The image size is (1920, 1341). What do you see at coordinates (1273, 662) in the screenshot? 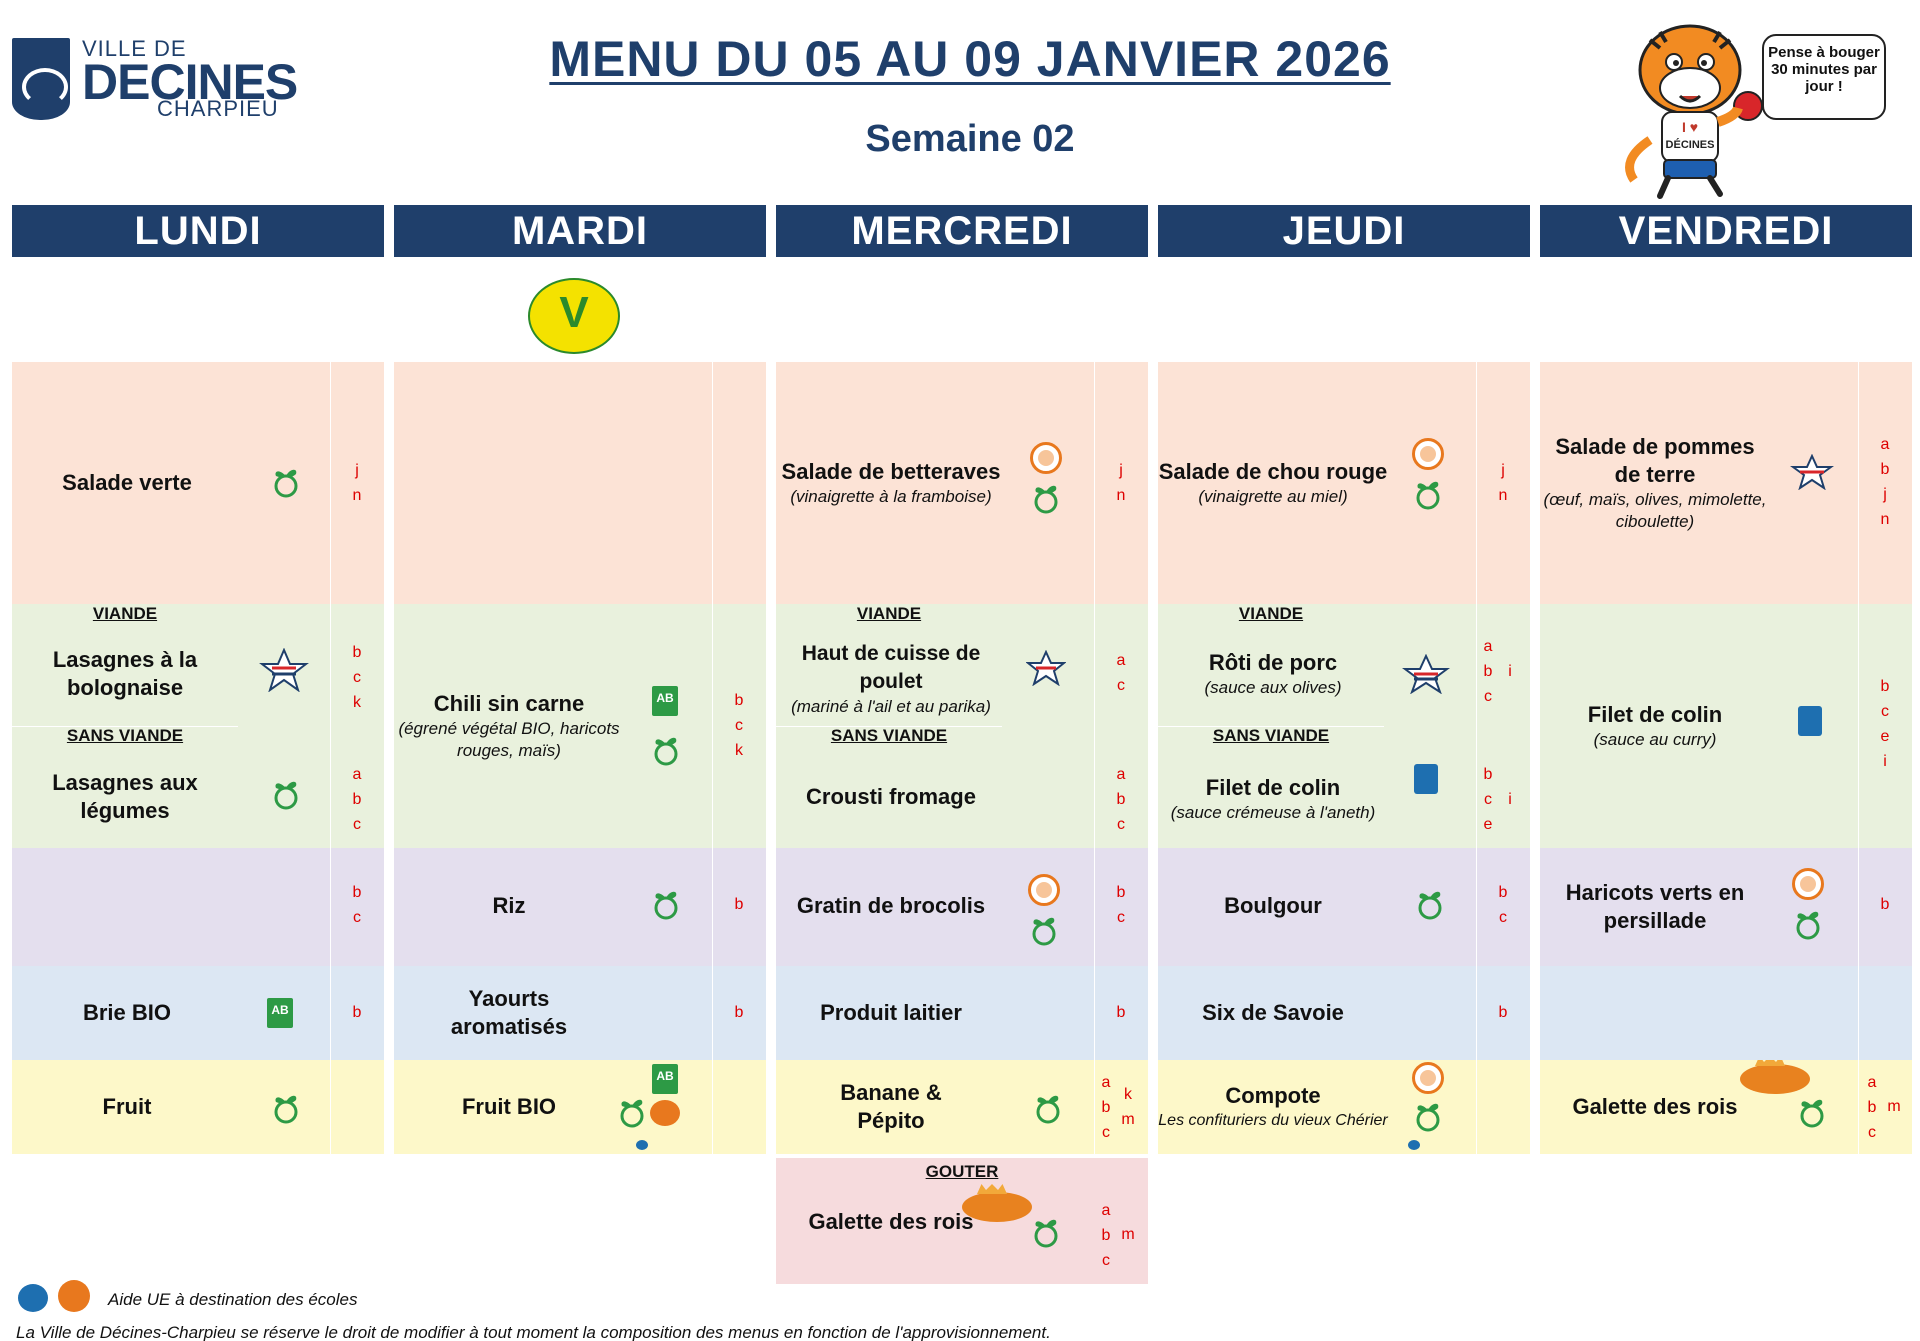
I see `jeudi-viande-dish: Rôti de porc` at bounding box center [1273, 662].